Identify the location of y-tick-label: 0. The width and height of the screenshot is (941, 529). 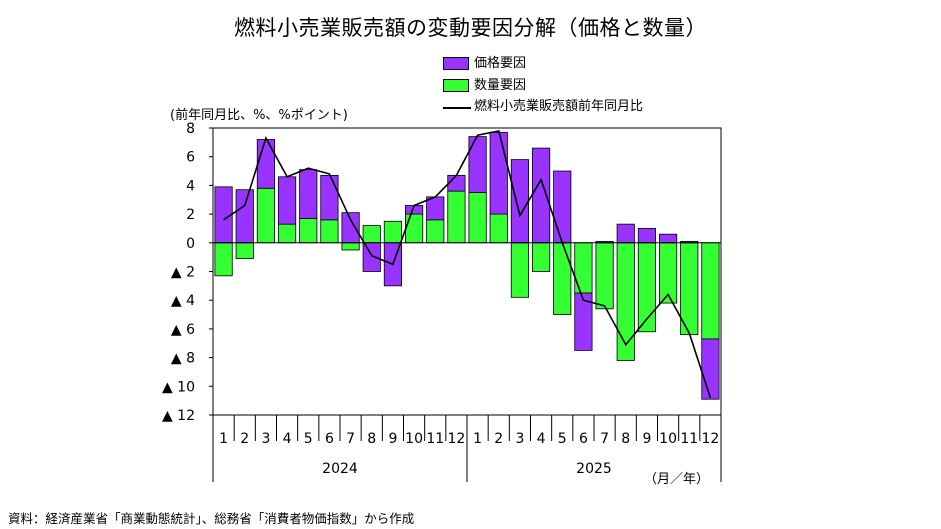
(190, 244).